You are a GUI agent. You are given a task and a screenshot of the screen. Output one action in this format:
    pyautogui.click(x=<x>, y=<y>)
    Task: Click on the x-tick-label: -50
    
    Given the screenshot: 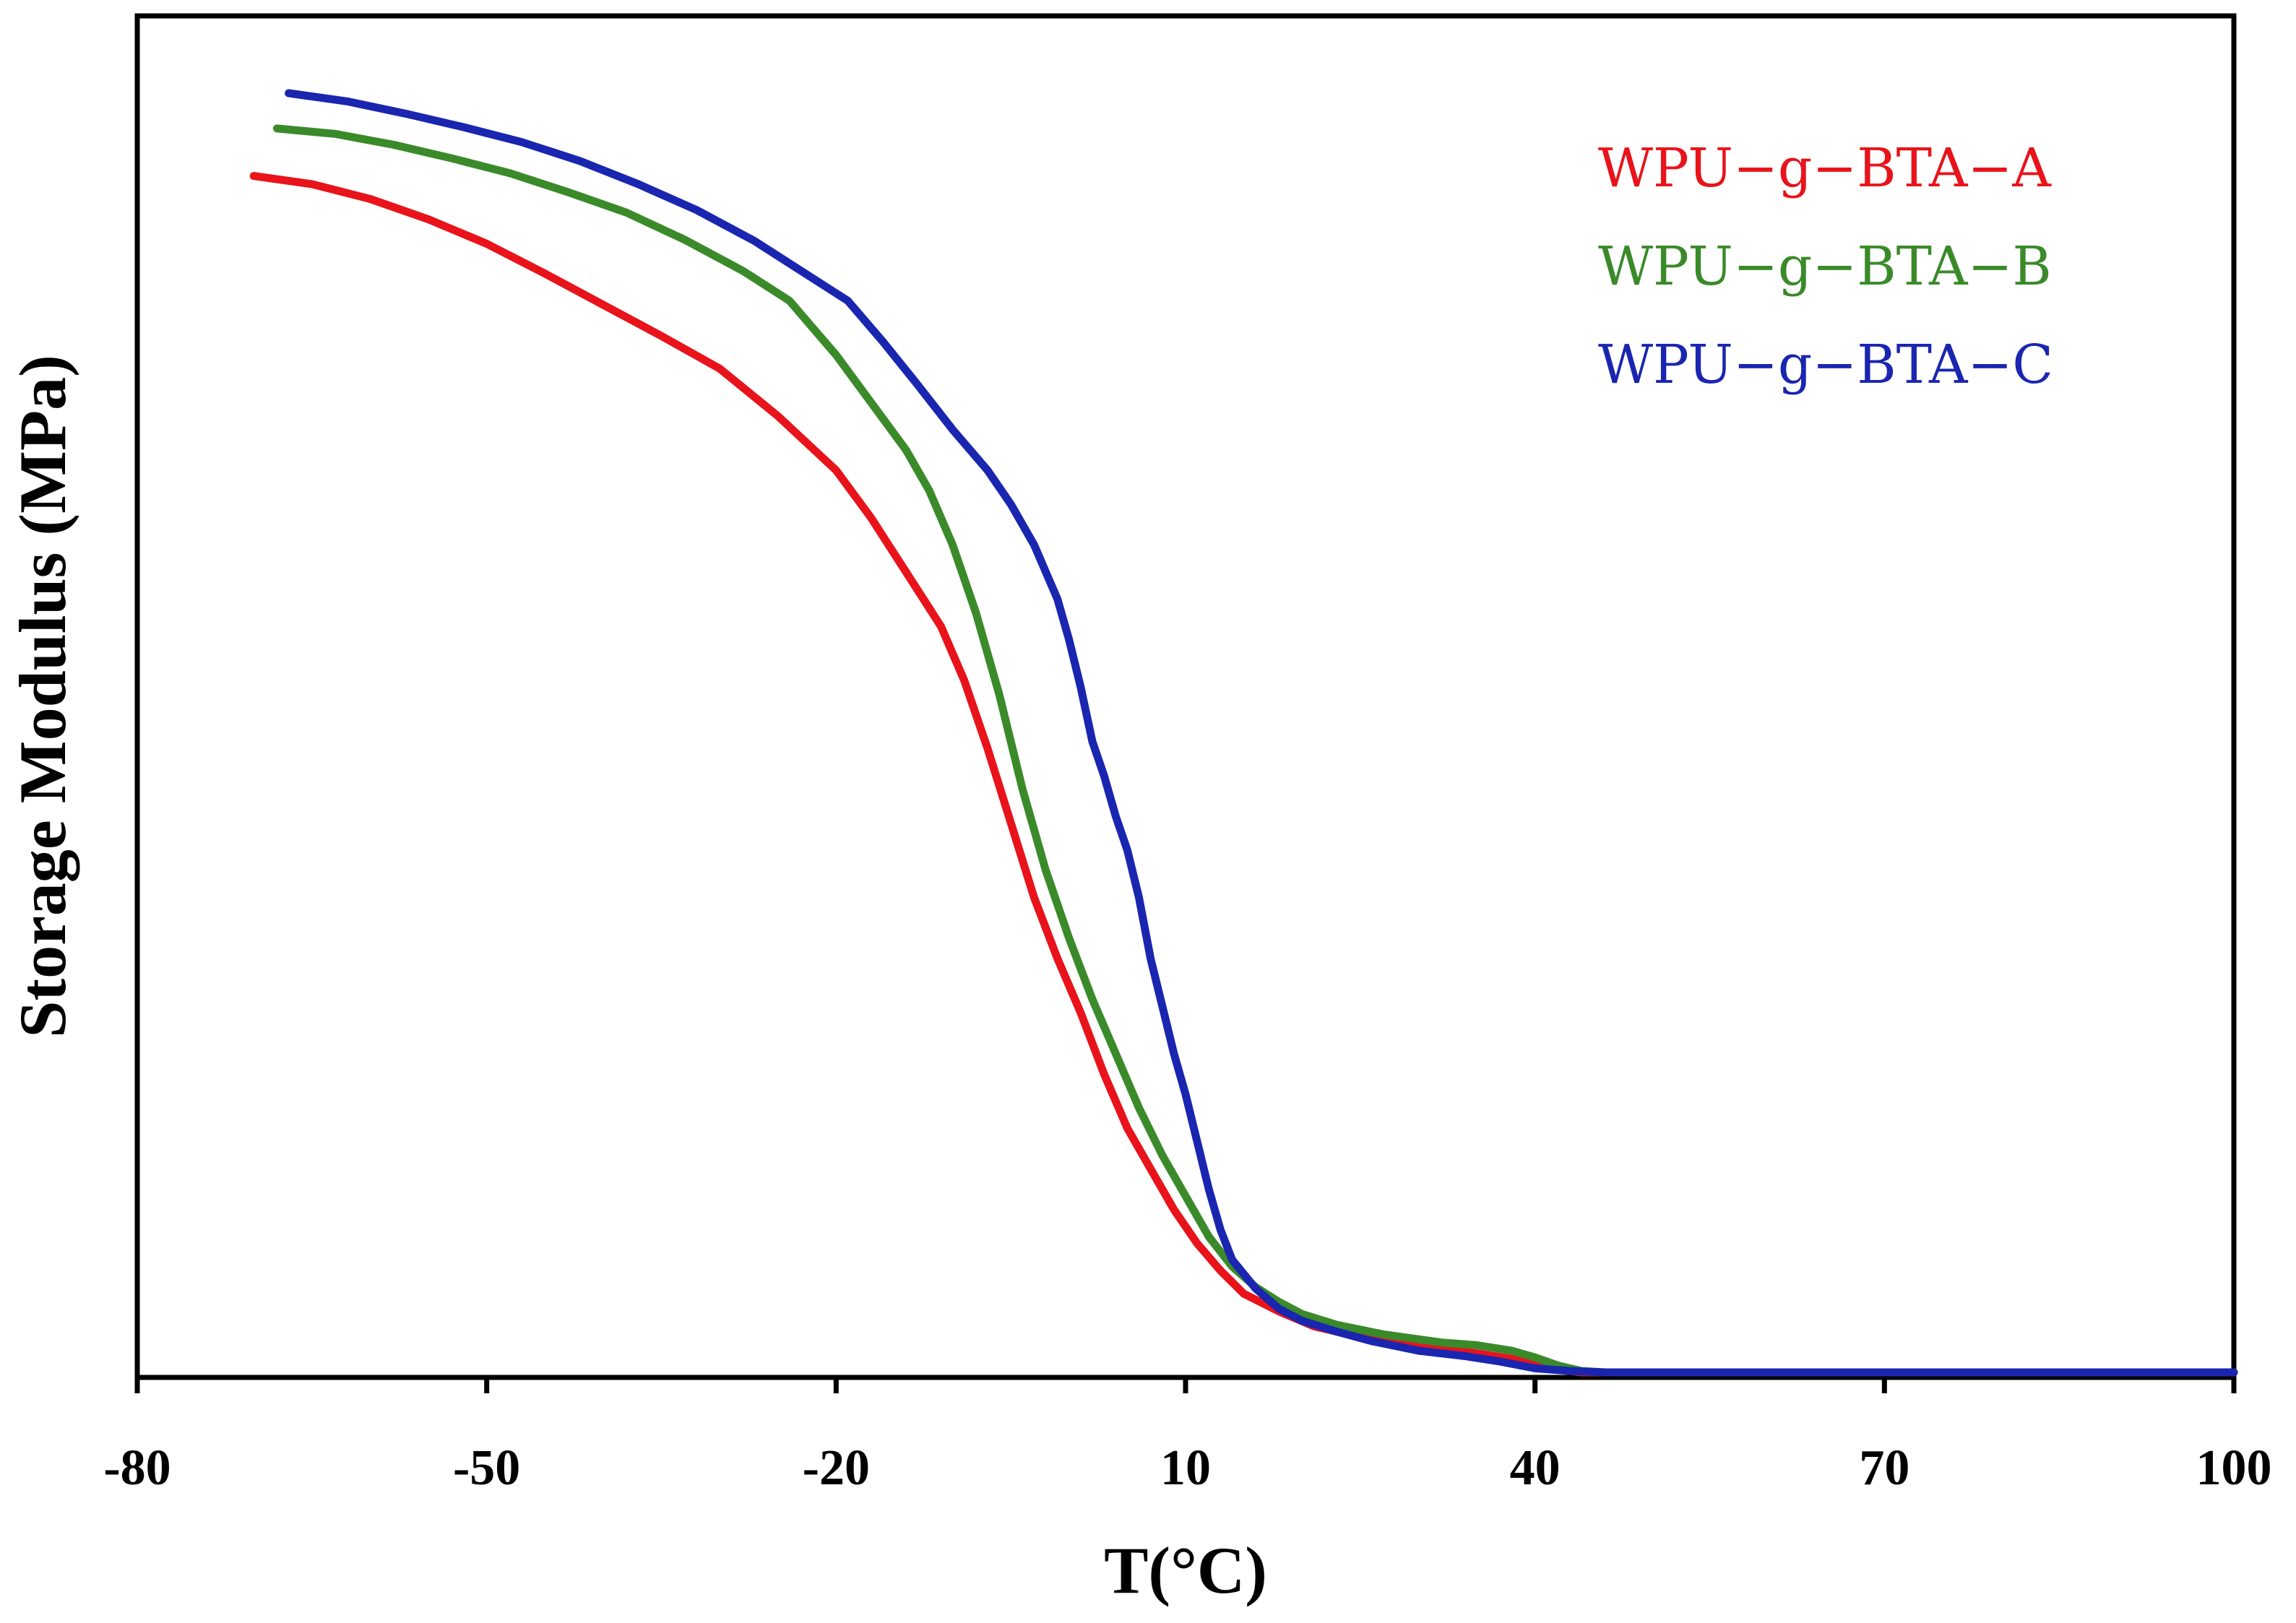 What is the action you would take?
    pyautogui.click(x=486, y=1468)
    